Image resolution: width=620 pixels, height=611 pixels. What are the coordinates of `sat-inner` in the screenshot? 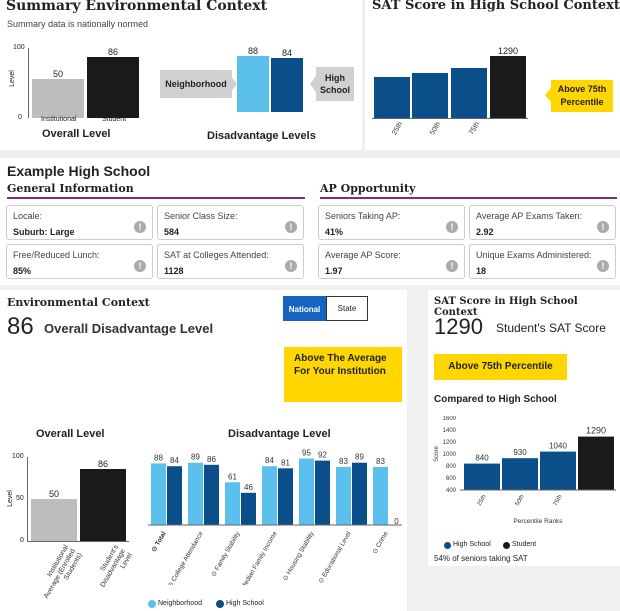 It's located at (524, 428).